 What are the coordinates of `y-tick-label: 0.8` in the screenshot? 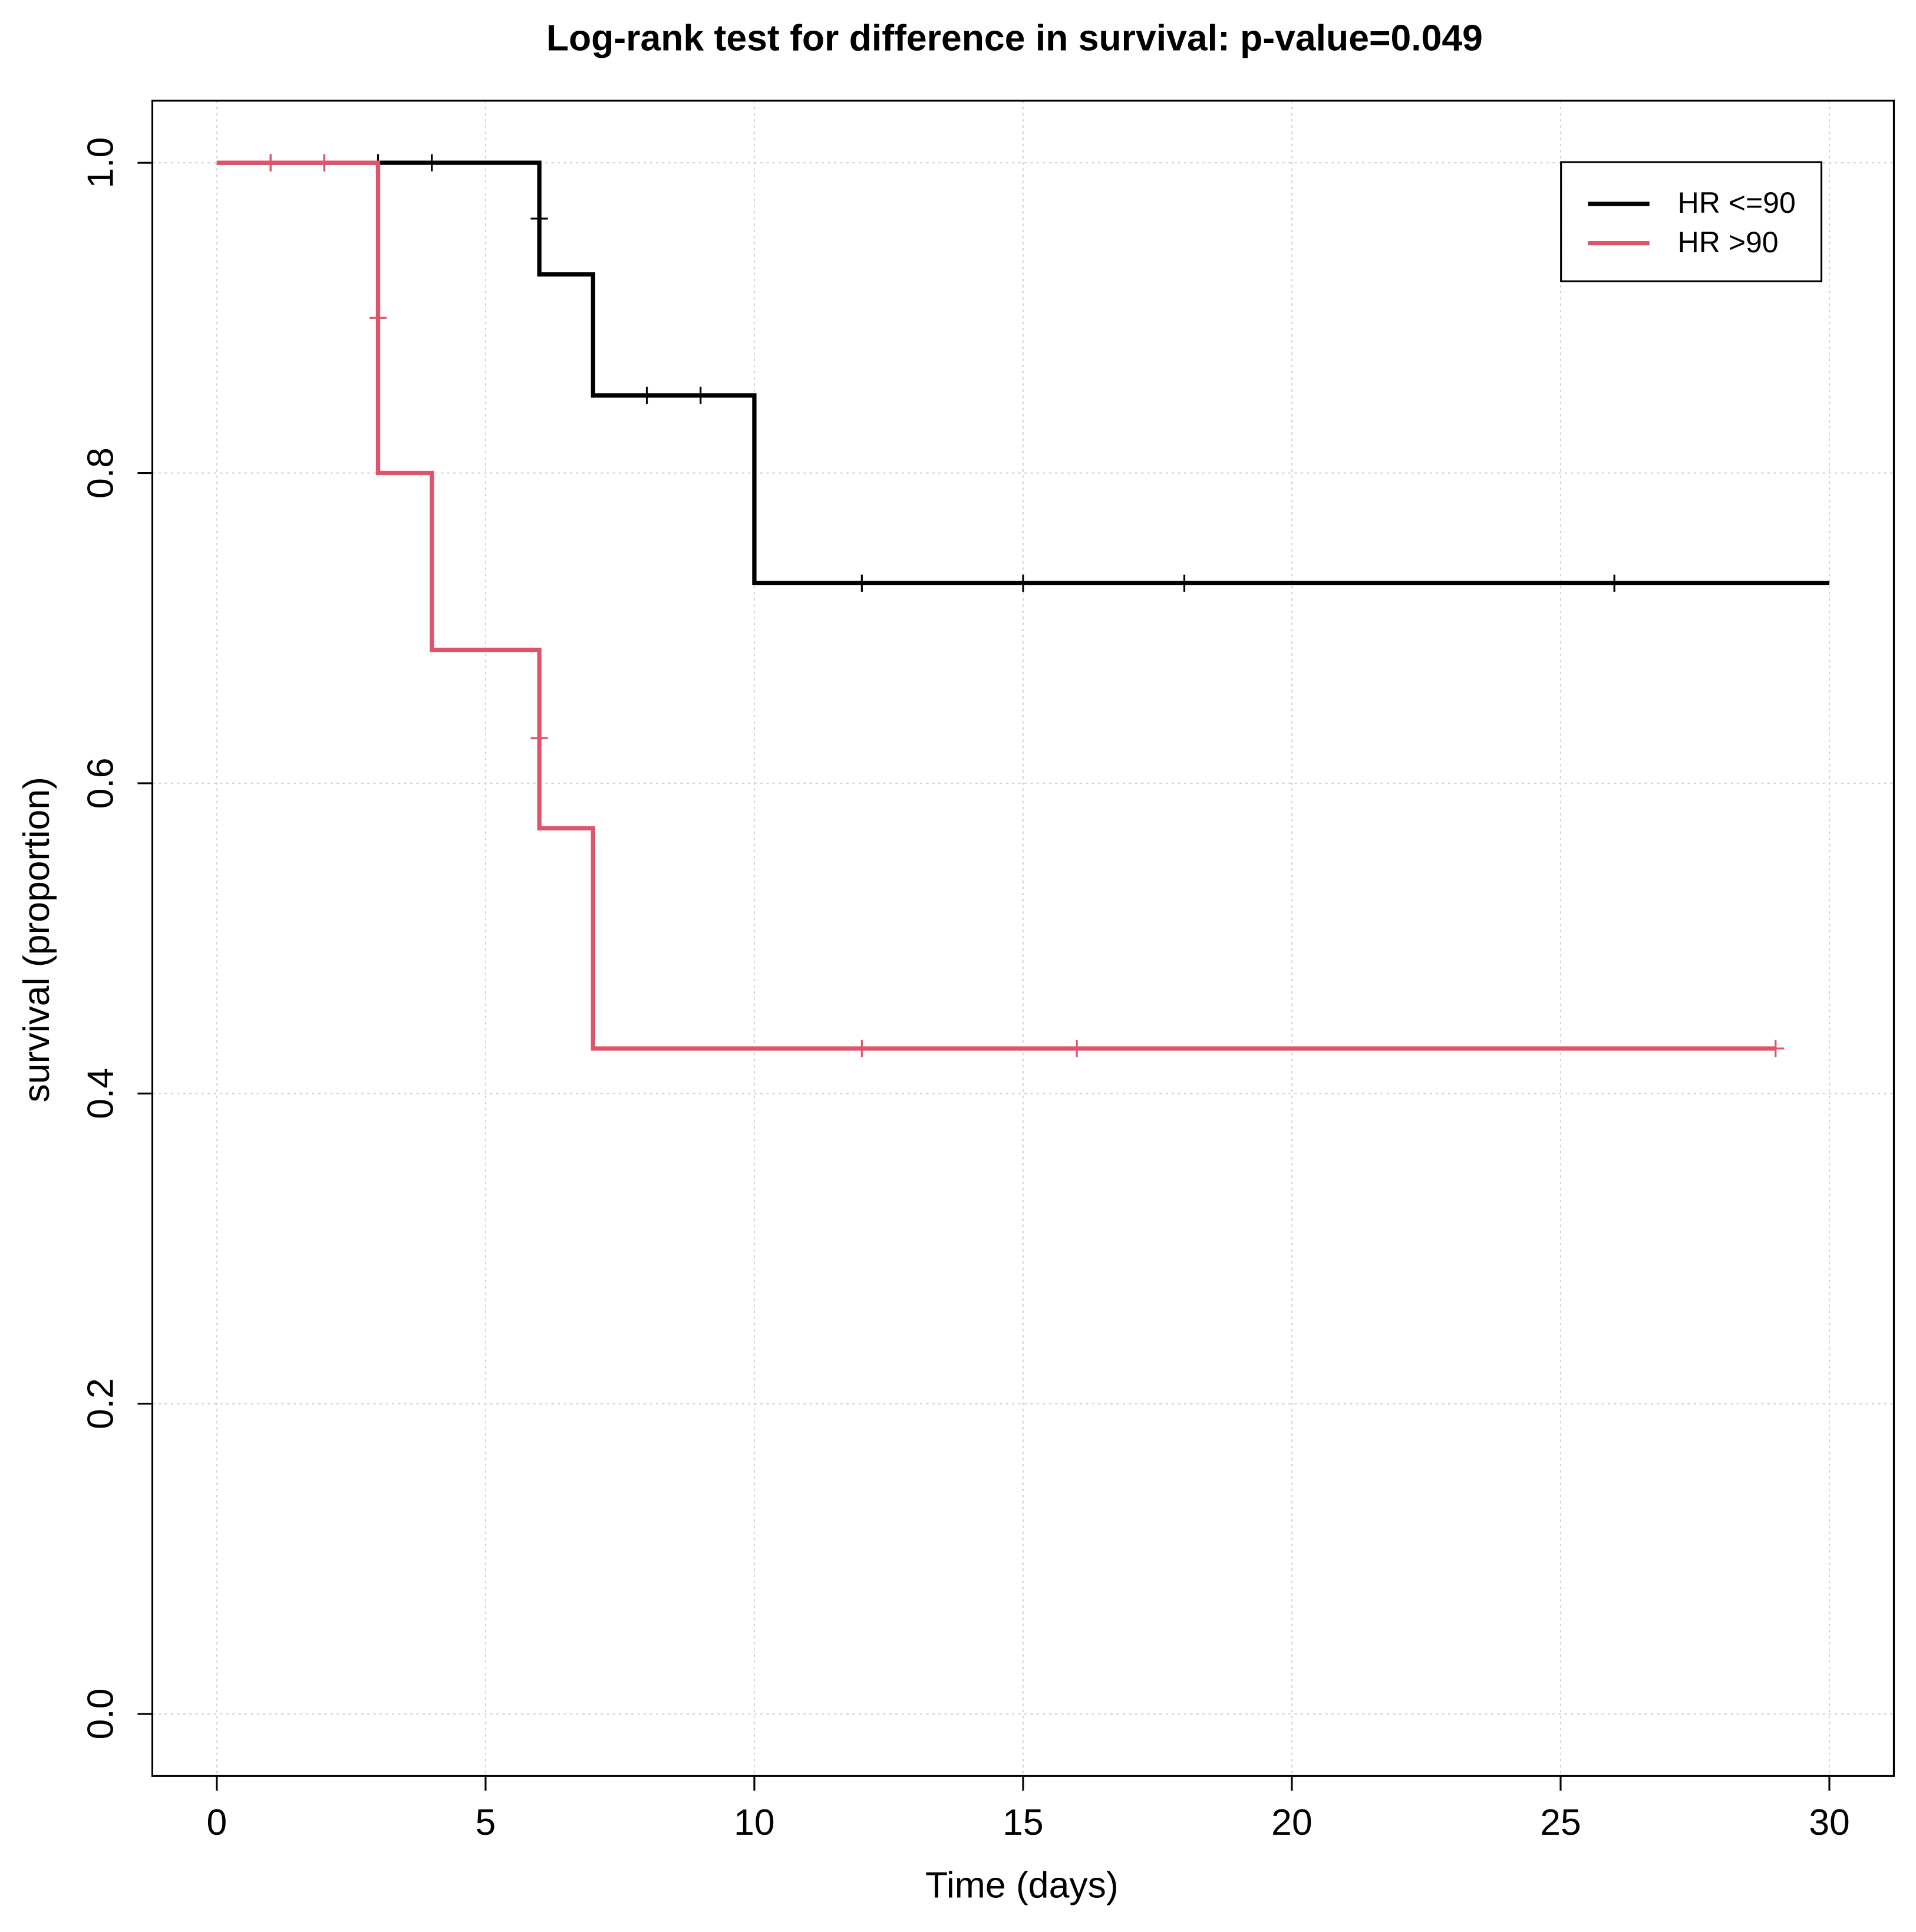 It's located at (100, 473).